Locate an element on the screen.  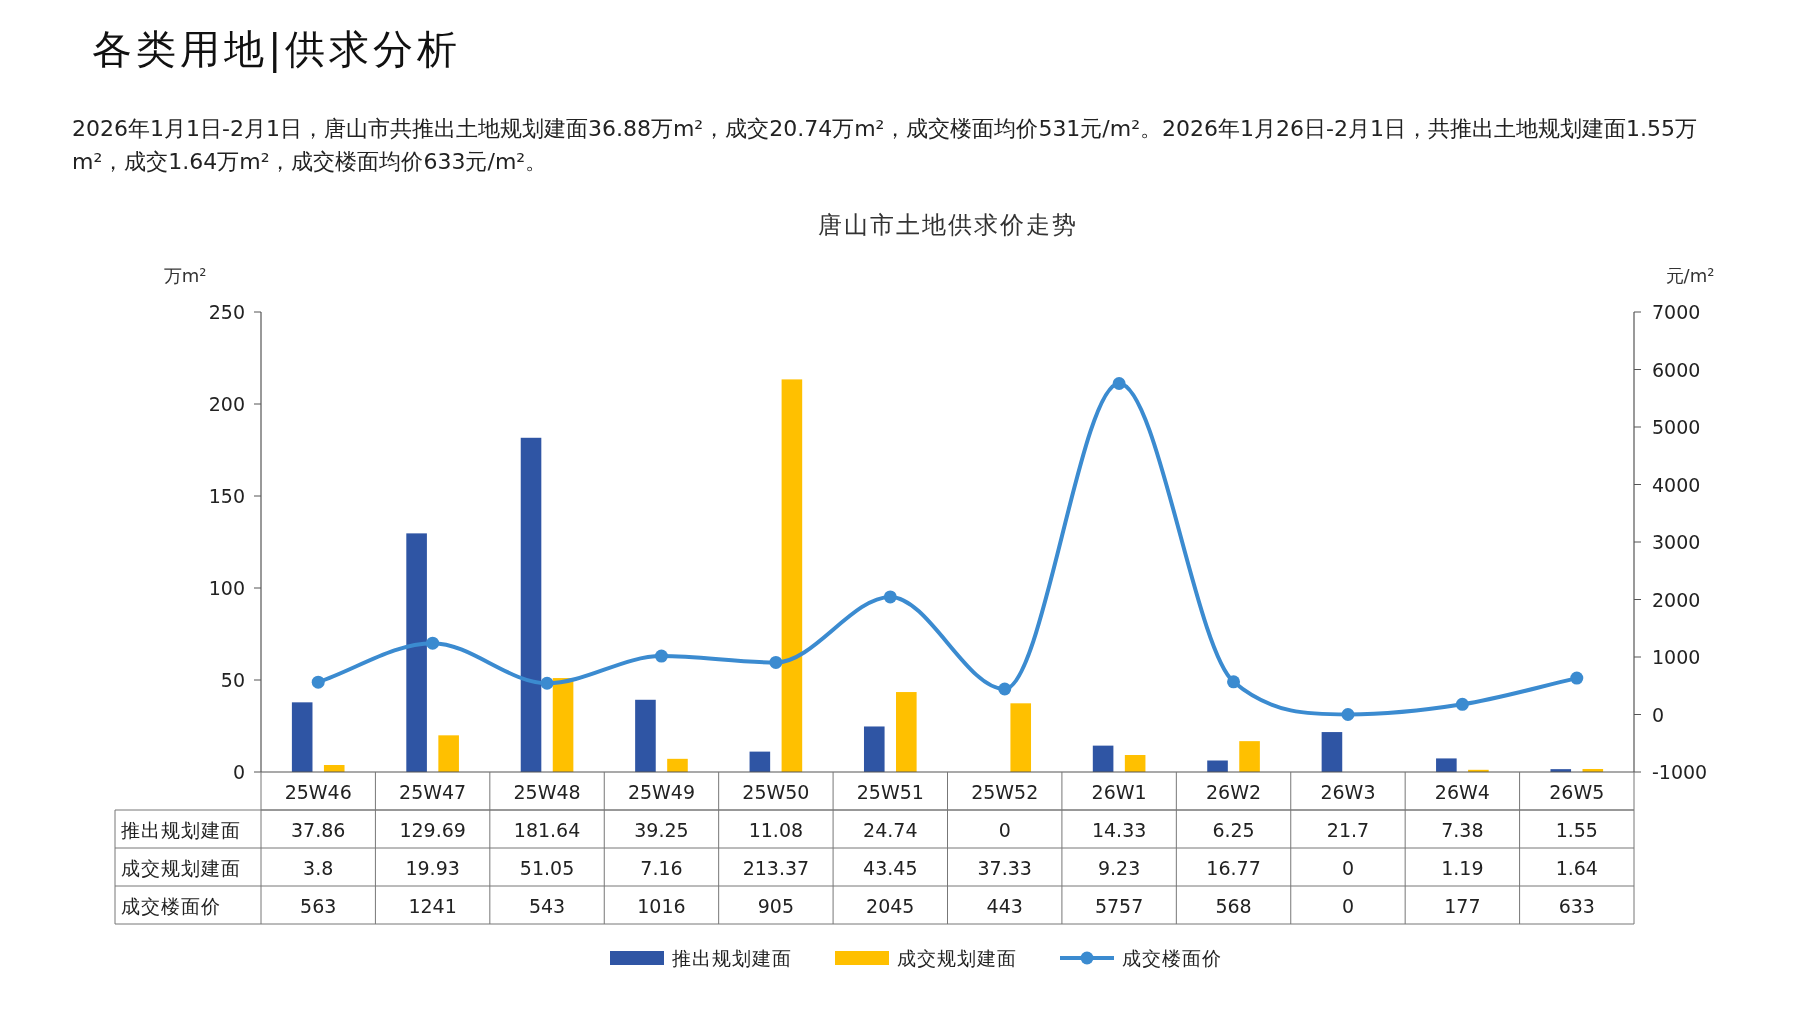
x-tick-label: 25W48 is located at coordinates (547, 792).